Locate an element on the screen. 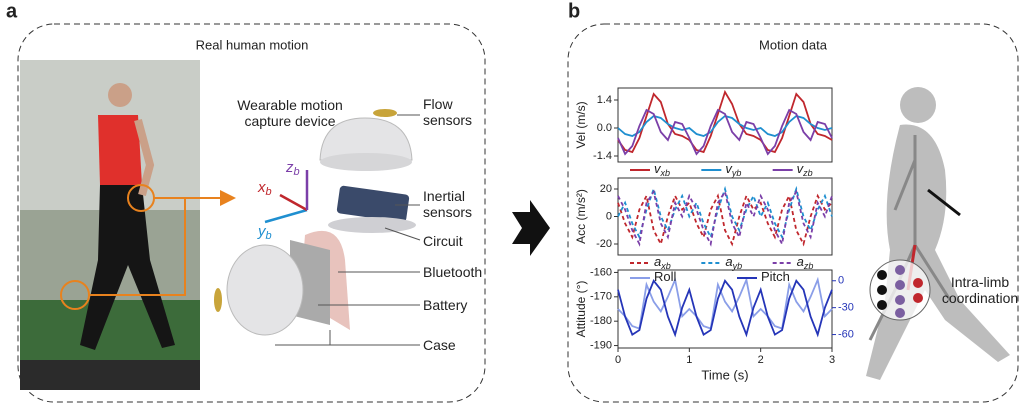 The height and width of the screenshot is (415, 1024). y-tick-label: -180 is located at coordinates (601, 321).